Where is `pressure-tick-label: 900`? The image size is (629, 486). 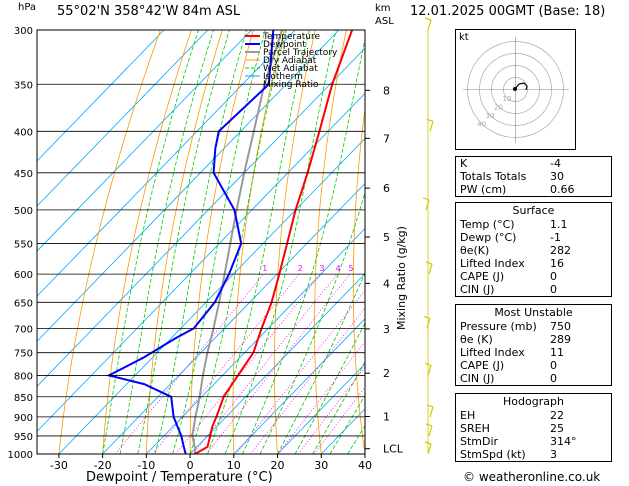
pressure-tick-label: 900 is located at coordinates (23, 418).